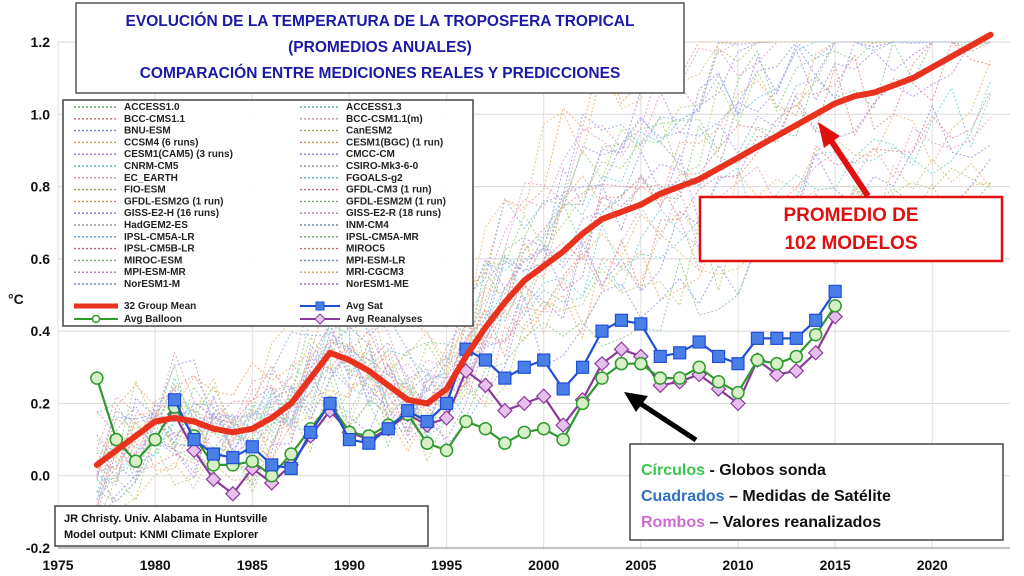 Image resolution: width=1024 pixels, height=576 pixels. What do you see at coordinates (765, 470) in the screenshot?
I see `key-circles-rest: - Globos sonda` at bounding box center [765, 470].